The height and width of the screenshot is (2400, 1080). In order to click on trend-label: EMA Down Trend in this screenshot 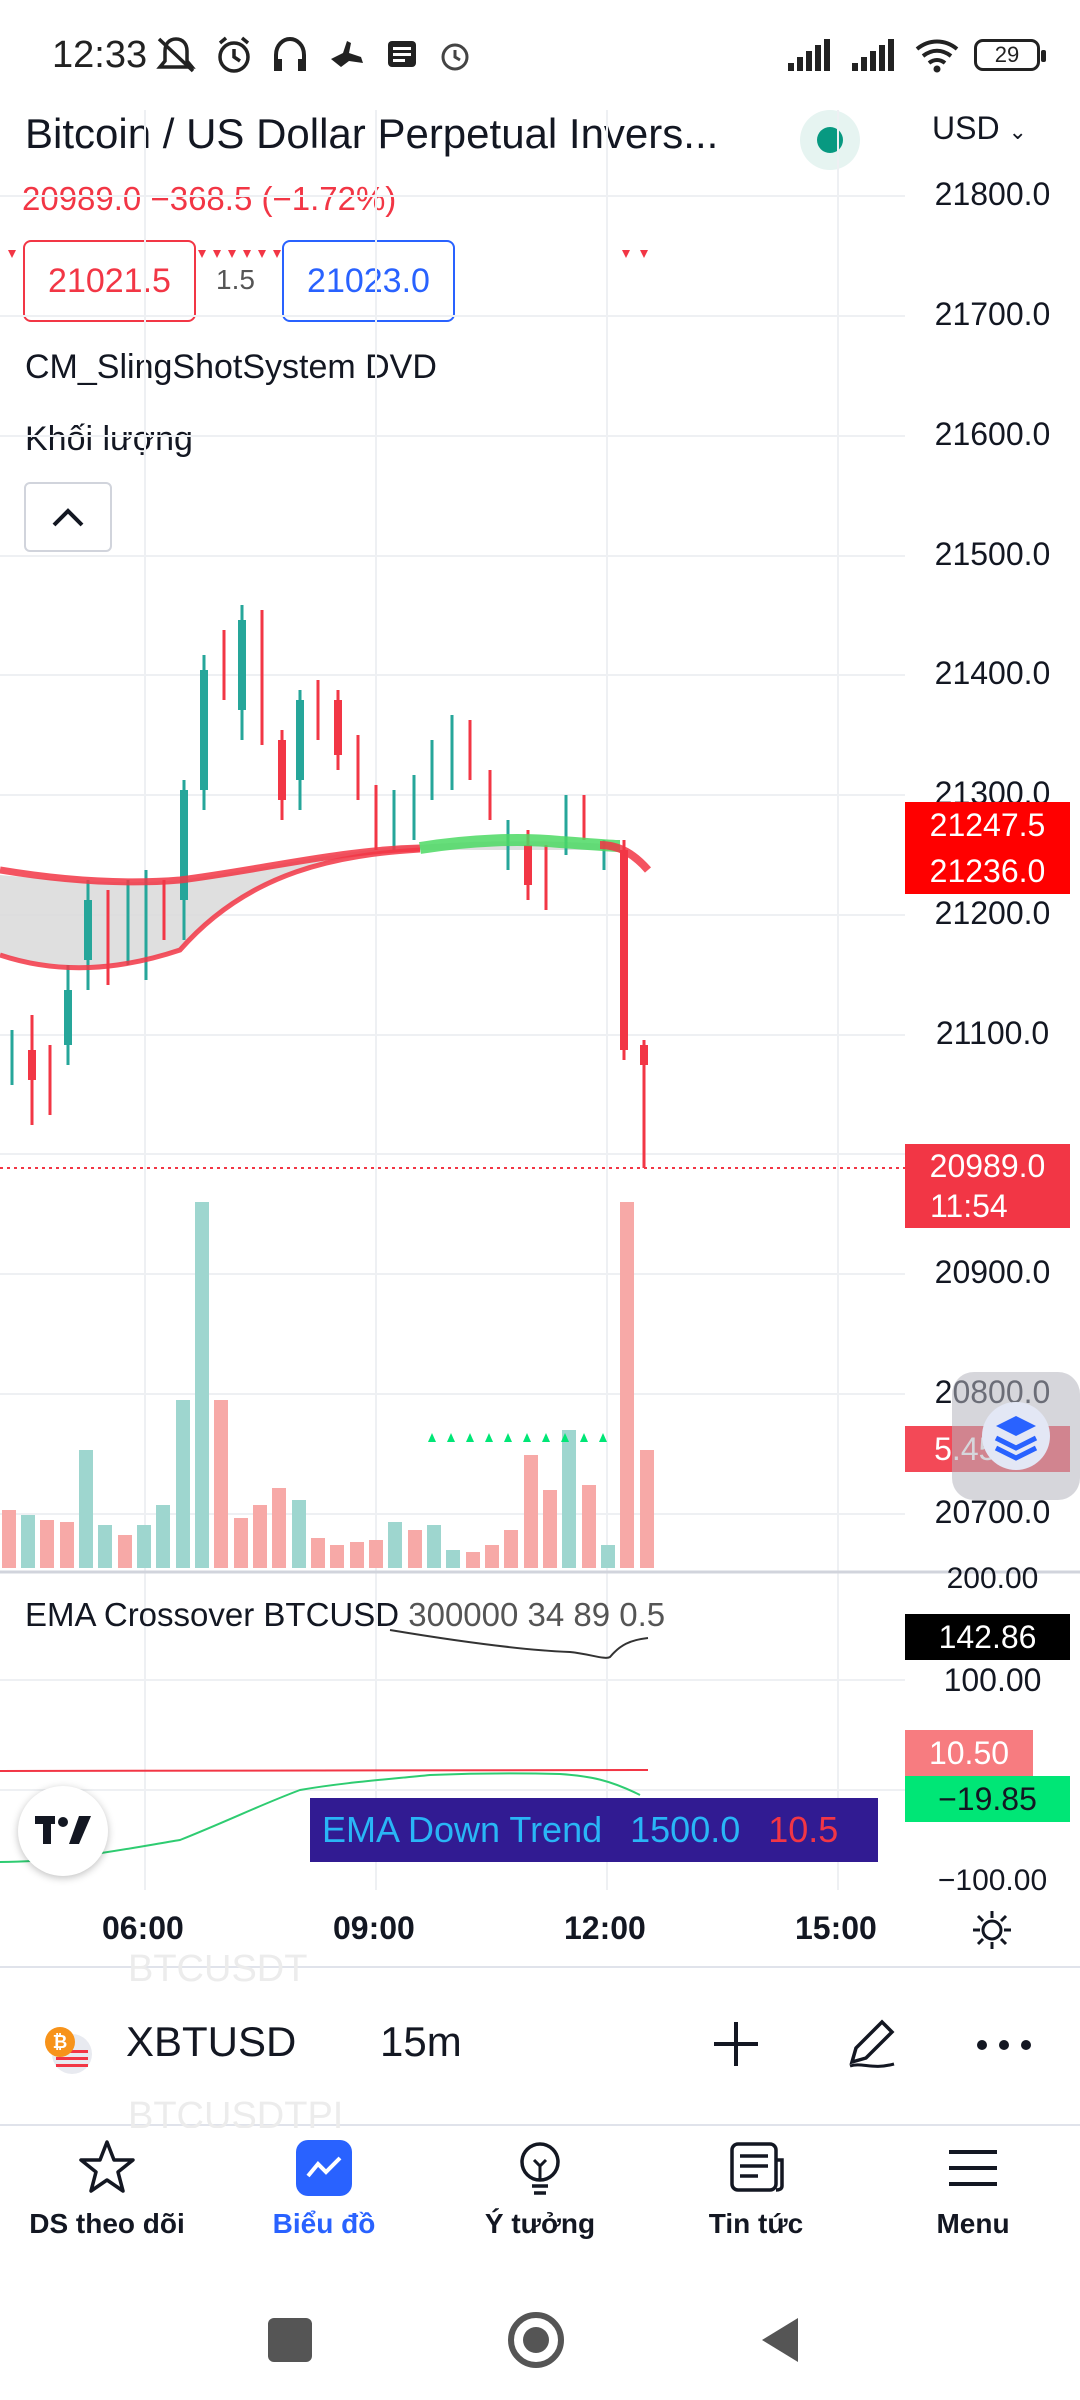, I will do `click(462, 1829)`.